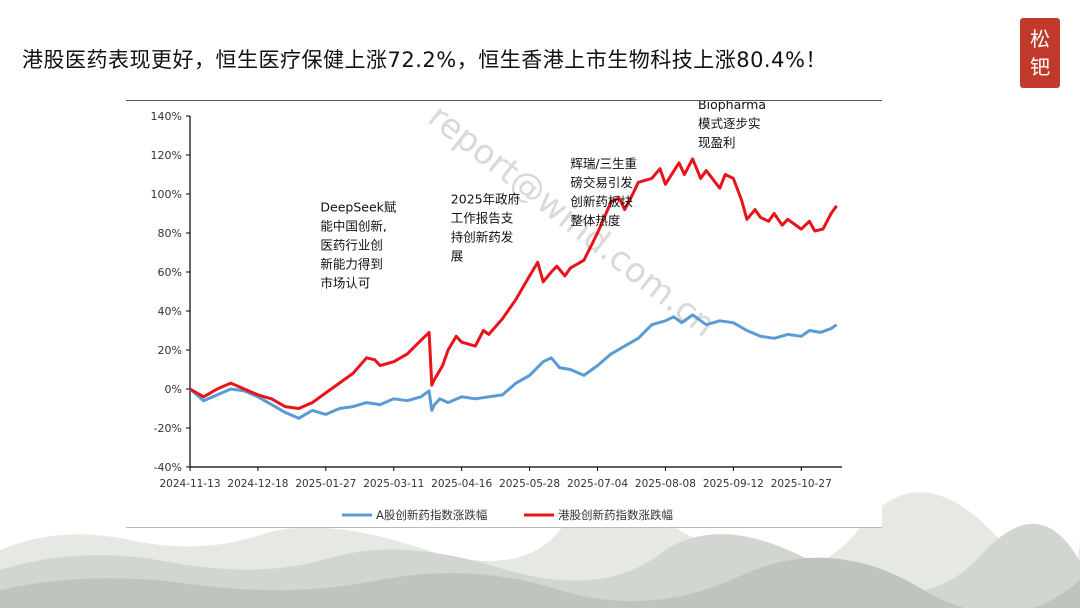 The image size is (1080, 608). What do you see at coordinates (1040, 67) in the screenshot?
I see `seal-char: 钯` at bounding box center [1040, 67].